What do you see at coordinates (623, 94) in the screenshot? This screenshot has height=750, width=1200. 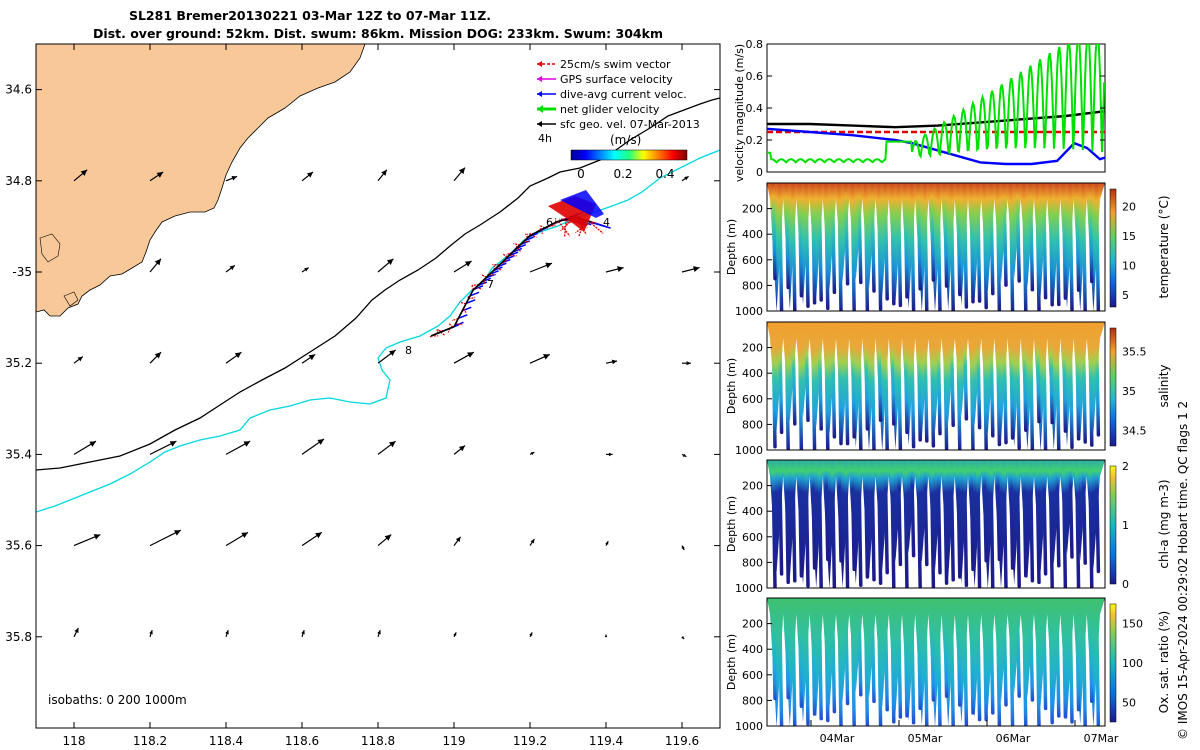 I see `legend-label: dive-avg current veloc.` at bounding box center [623, 94].